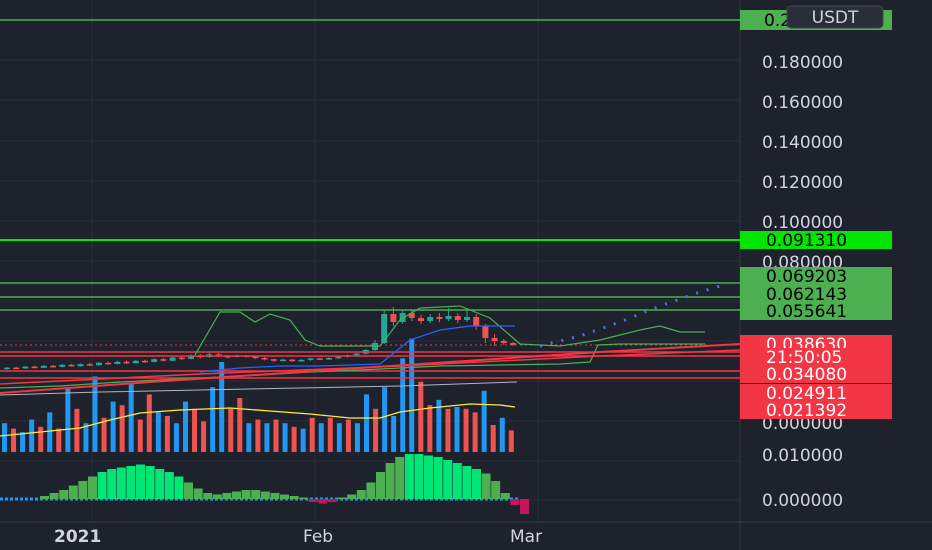  What do you see at coordinates (449, 330) in the screenshot?
I see `envelope-upper-line` at bounding box center [449, 330].